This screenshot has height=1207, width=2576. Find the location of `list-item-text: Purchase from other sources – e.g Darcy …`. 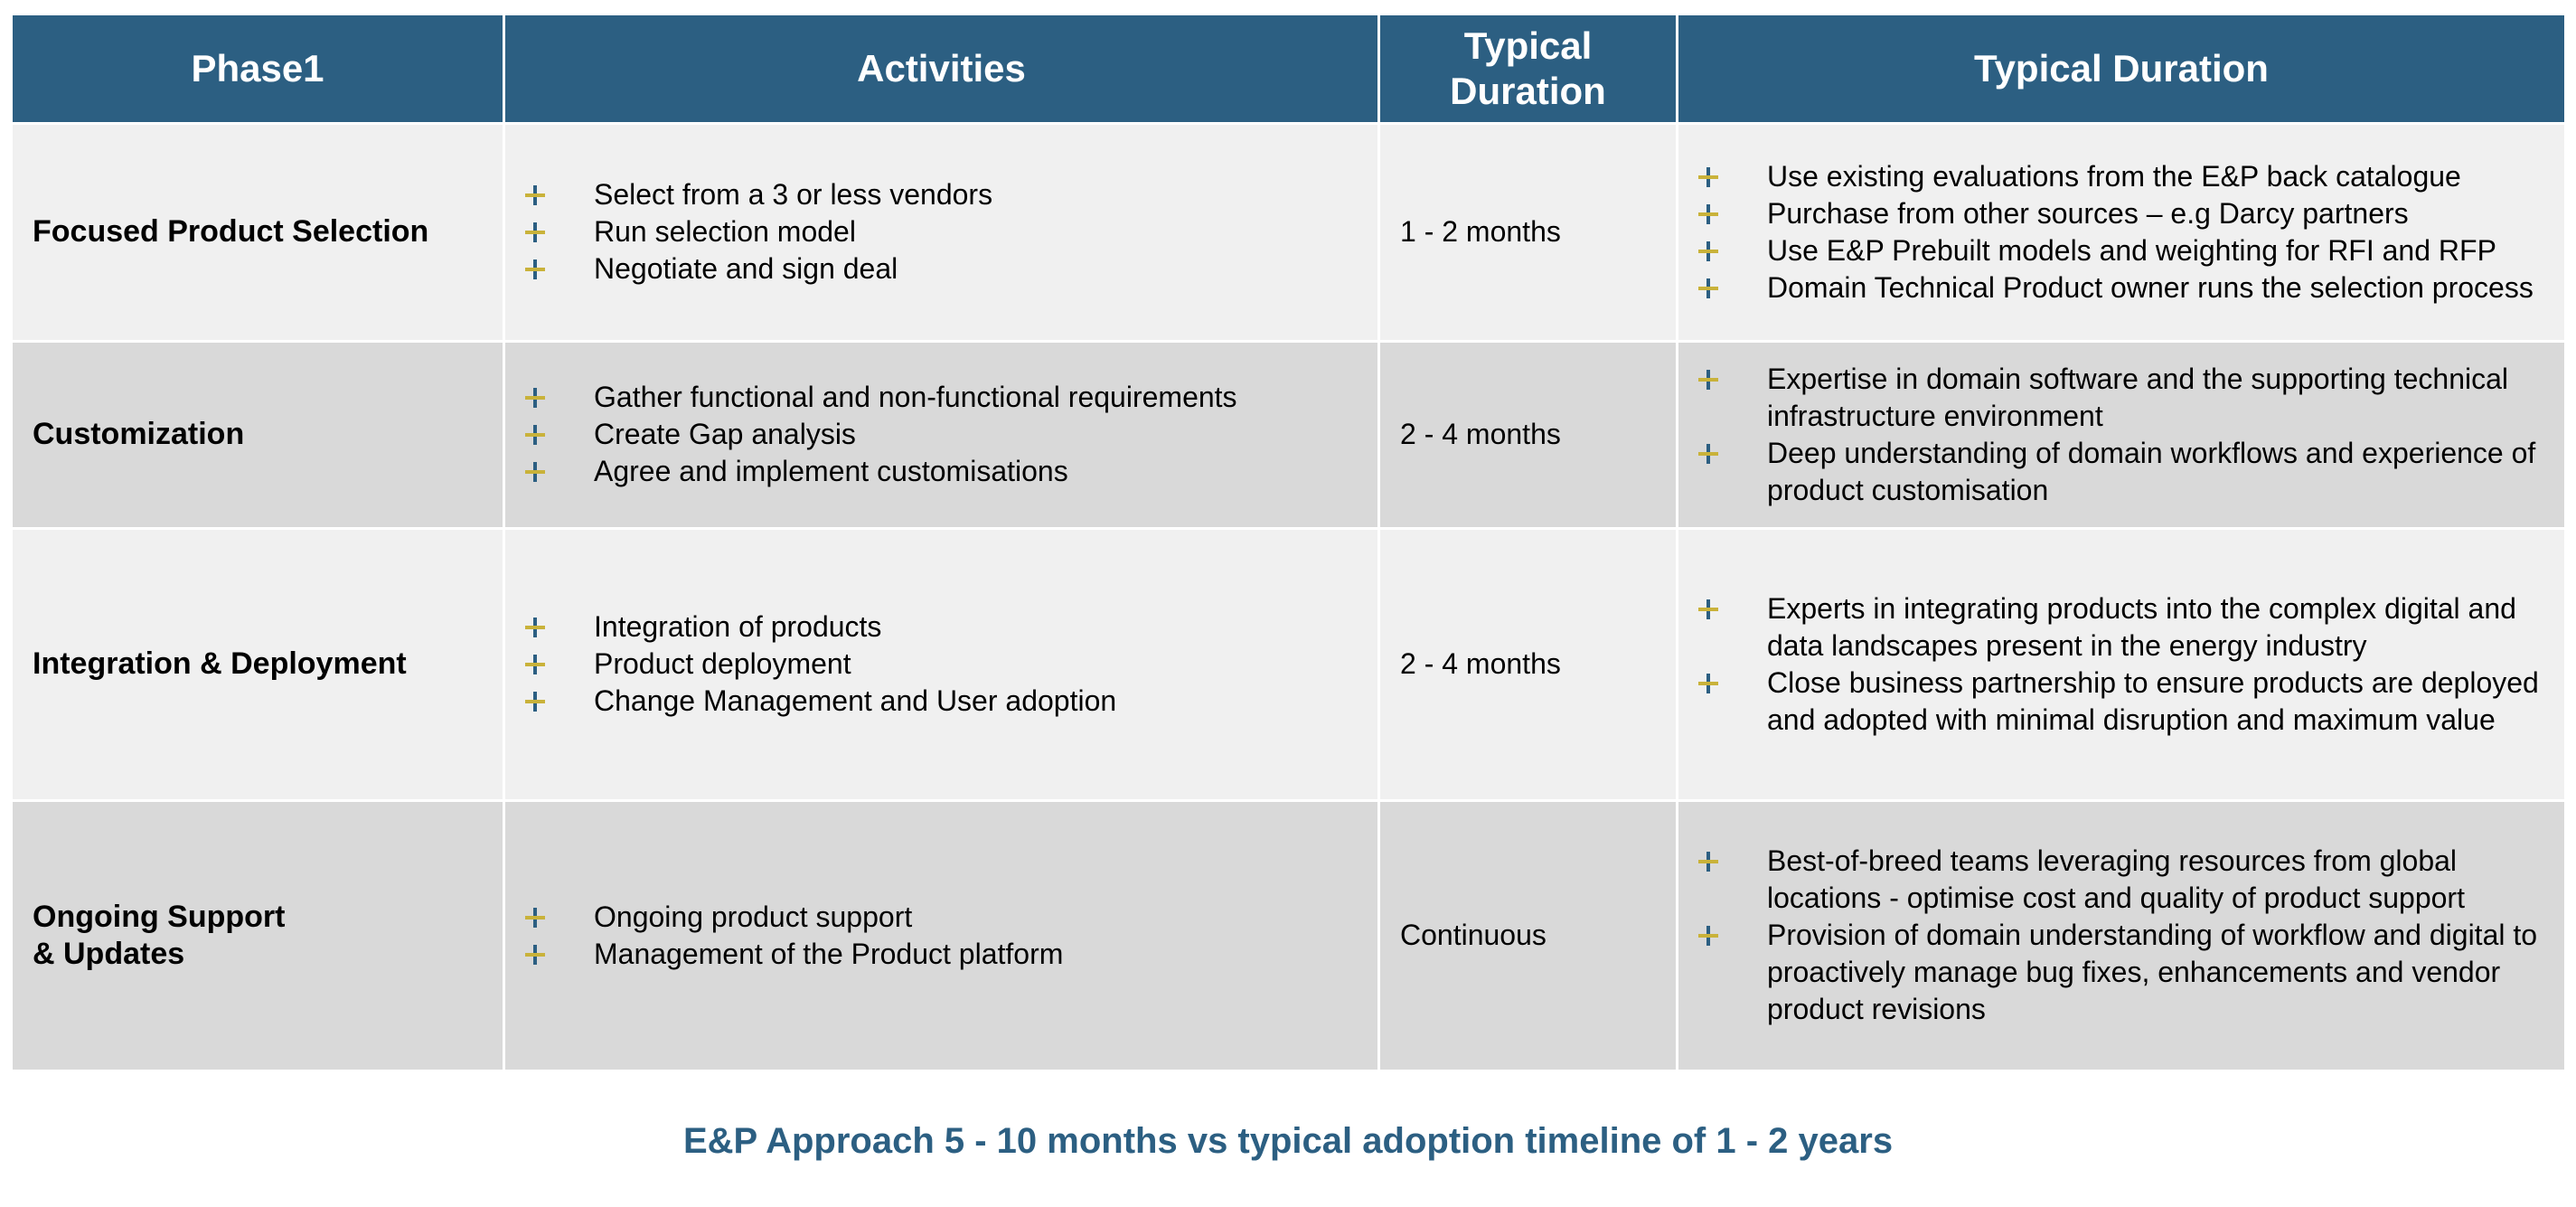

list-item-text: Purchase from other sources – e.g Darcy … is located at coordinates (2088, 213).